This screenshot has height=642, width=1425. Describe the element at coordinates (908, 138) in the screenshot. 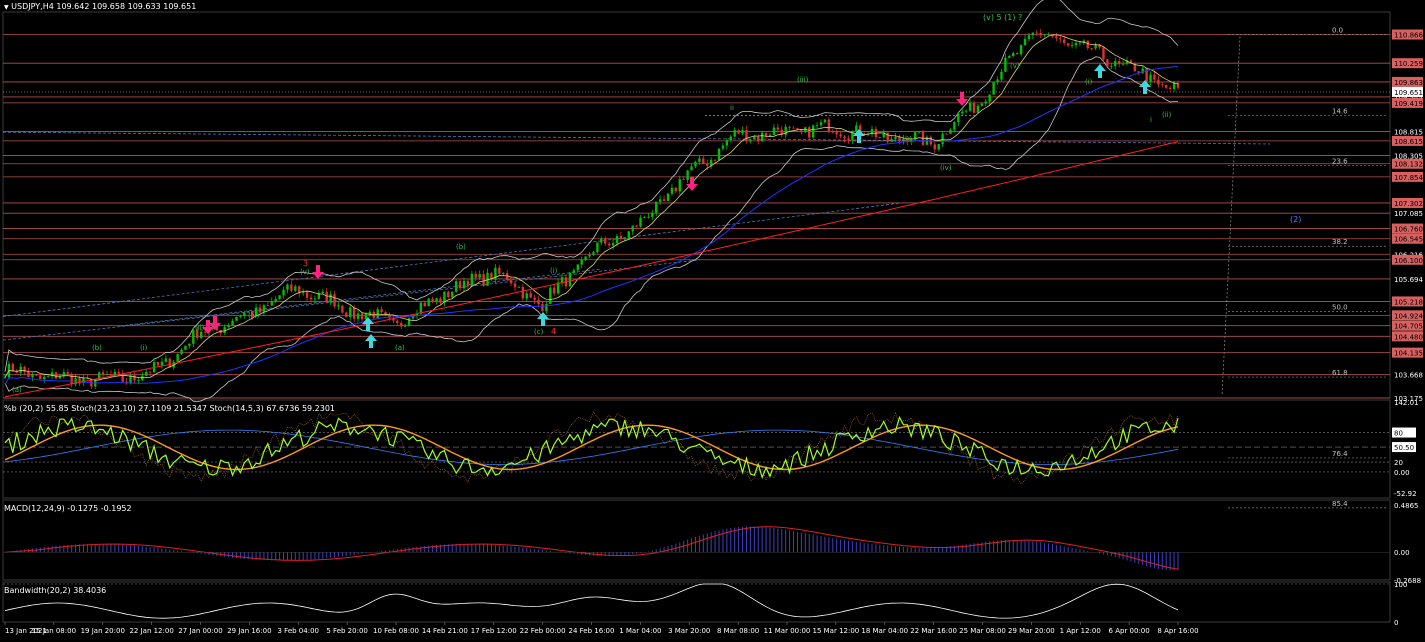

I see `wave-label: iv` at that location.